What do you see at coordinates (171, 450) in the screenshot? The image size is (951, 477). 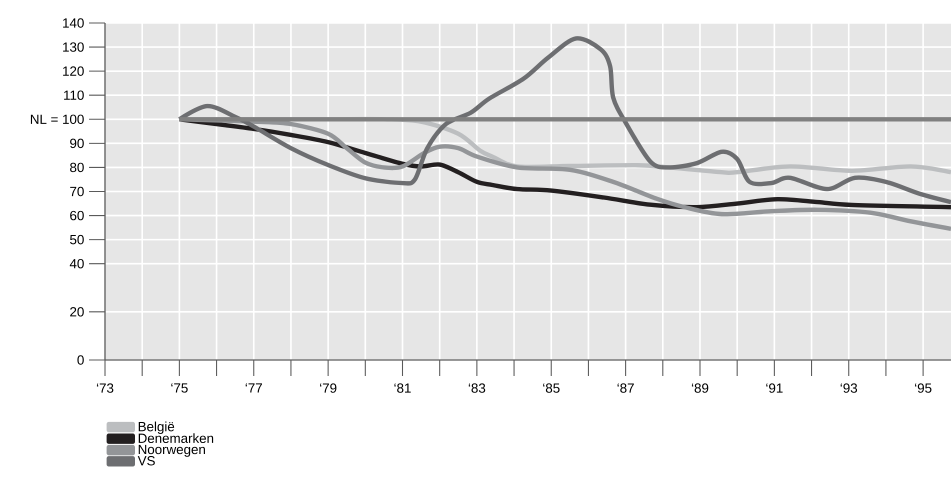 I see `legend-label: Noorwegen` at bounding box center [171, 450].